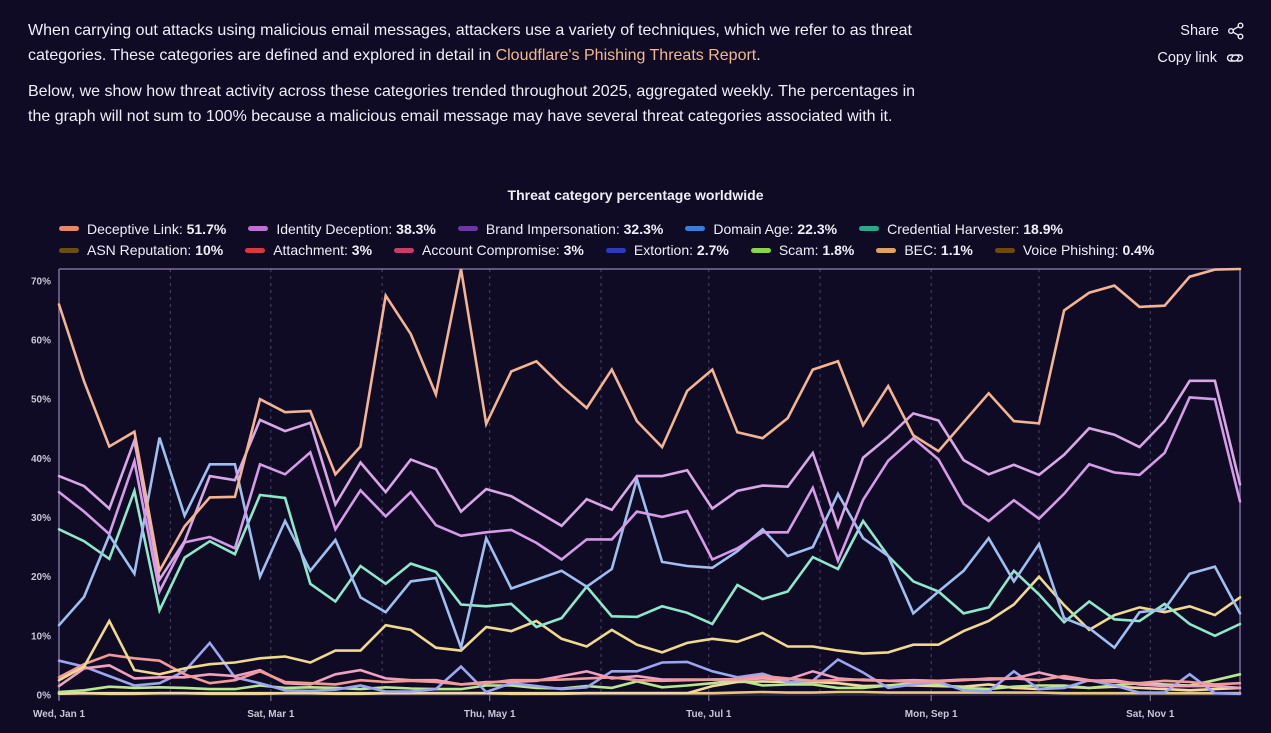 The image size is (1271, 733). Describe the element at coordinates (59, 714) in the screenshot. I see `x-tick-label: Wed, Jan 1` at that location.